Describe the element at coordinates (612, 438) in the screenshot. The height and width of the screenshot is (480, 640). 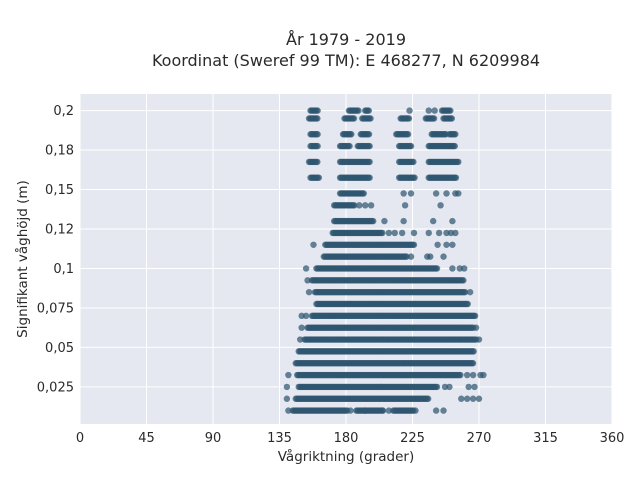
I see `x-tick-label: 360` at that location.